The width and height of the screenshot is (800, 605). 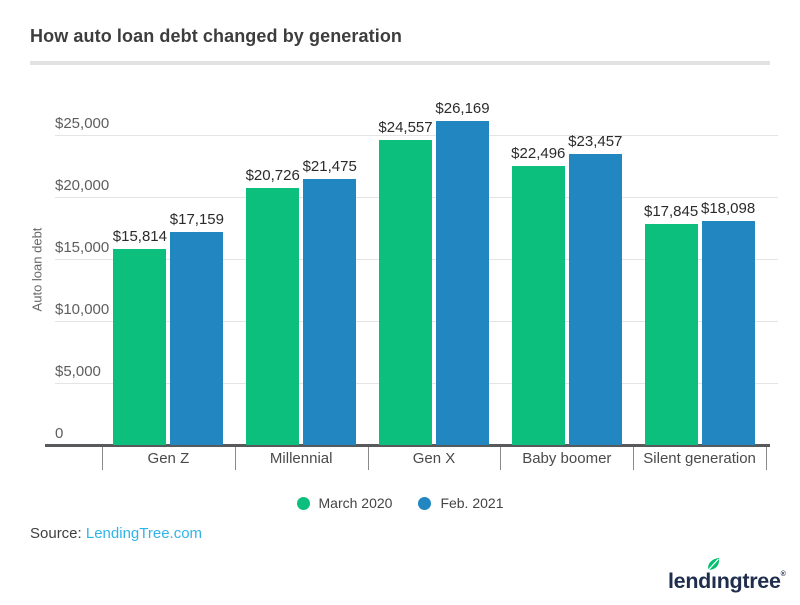 What do you see at coordinates (400, 503) in the screenshot?
I see `chart-legend: March 2020 Feb. 2021` at bounding box center [400, 503].